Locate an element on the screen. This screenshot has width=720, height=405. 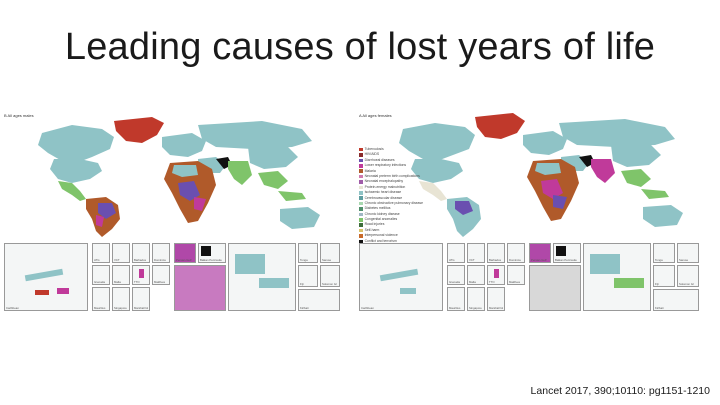
legend-label: Neonatal preterm birth complications is located at coordinates (392, 175).